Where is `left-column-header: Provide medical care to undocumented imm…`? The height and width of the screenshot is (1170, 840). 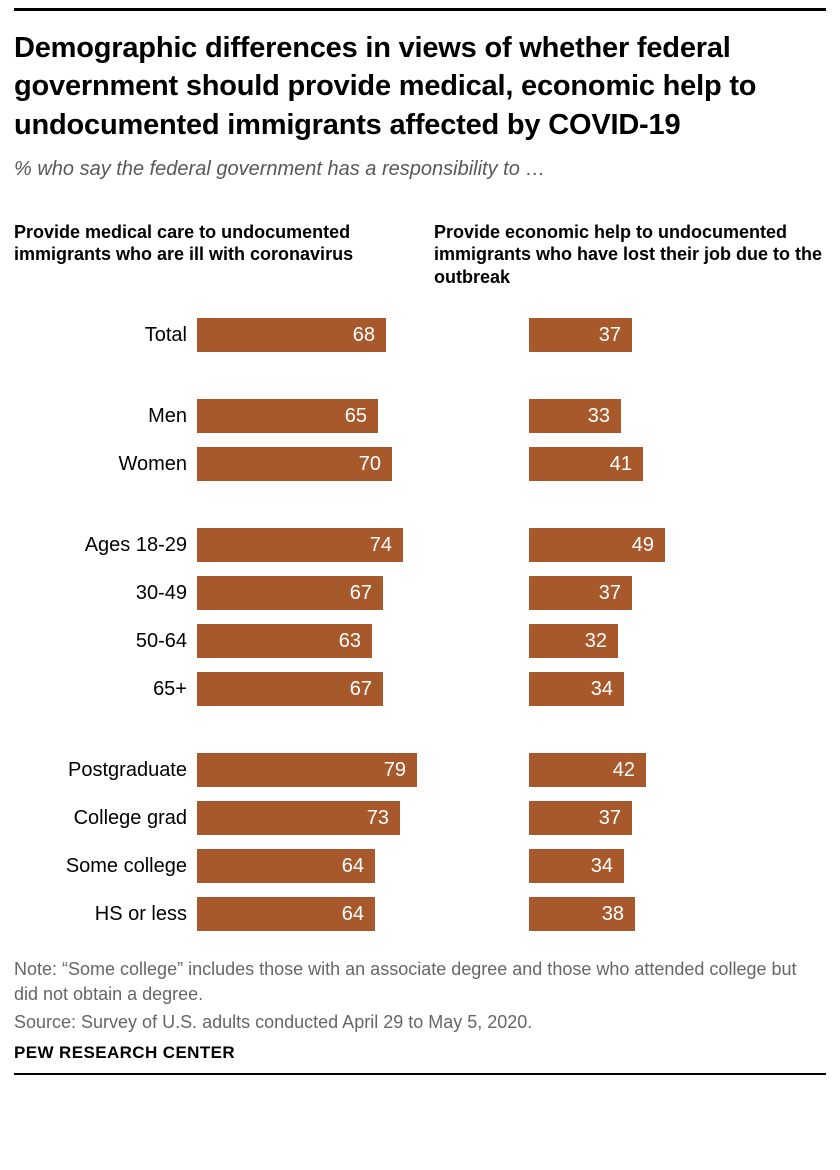 left-column-header: Provide medical care to undocumented imm… is located at coordinates (184, 243).